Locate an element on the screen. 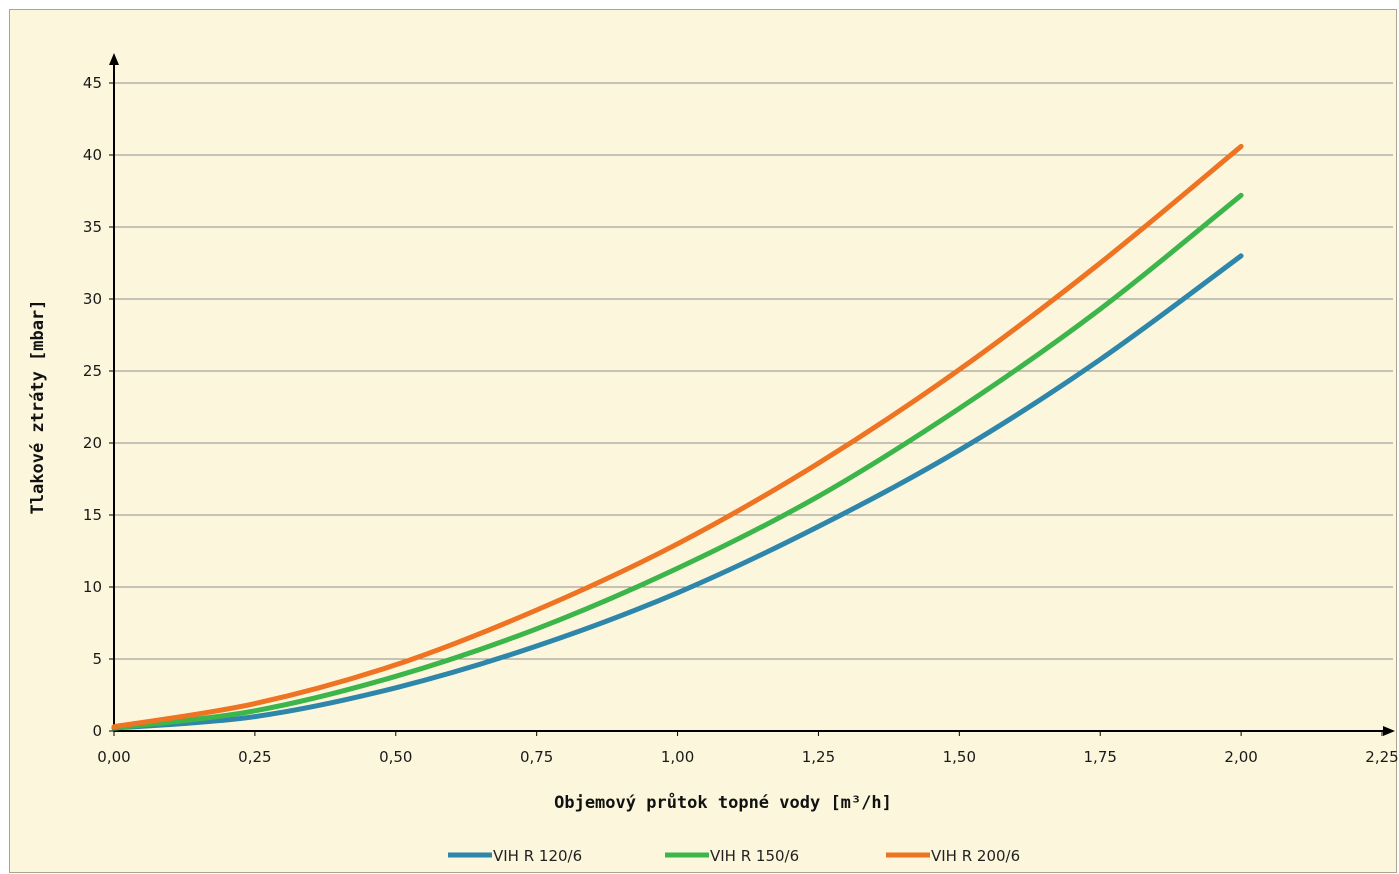  legend-item: VIH R 150/6 is located at coordinates (732, 856).